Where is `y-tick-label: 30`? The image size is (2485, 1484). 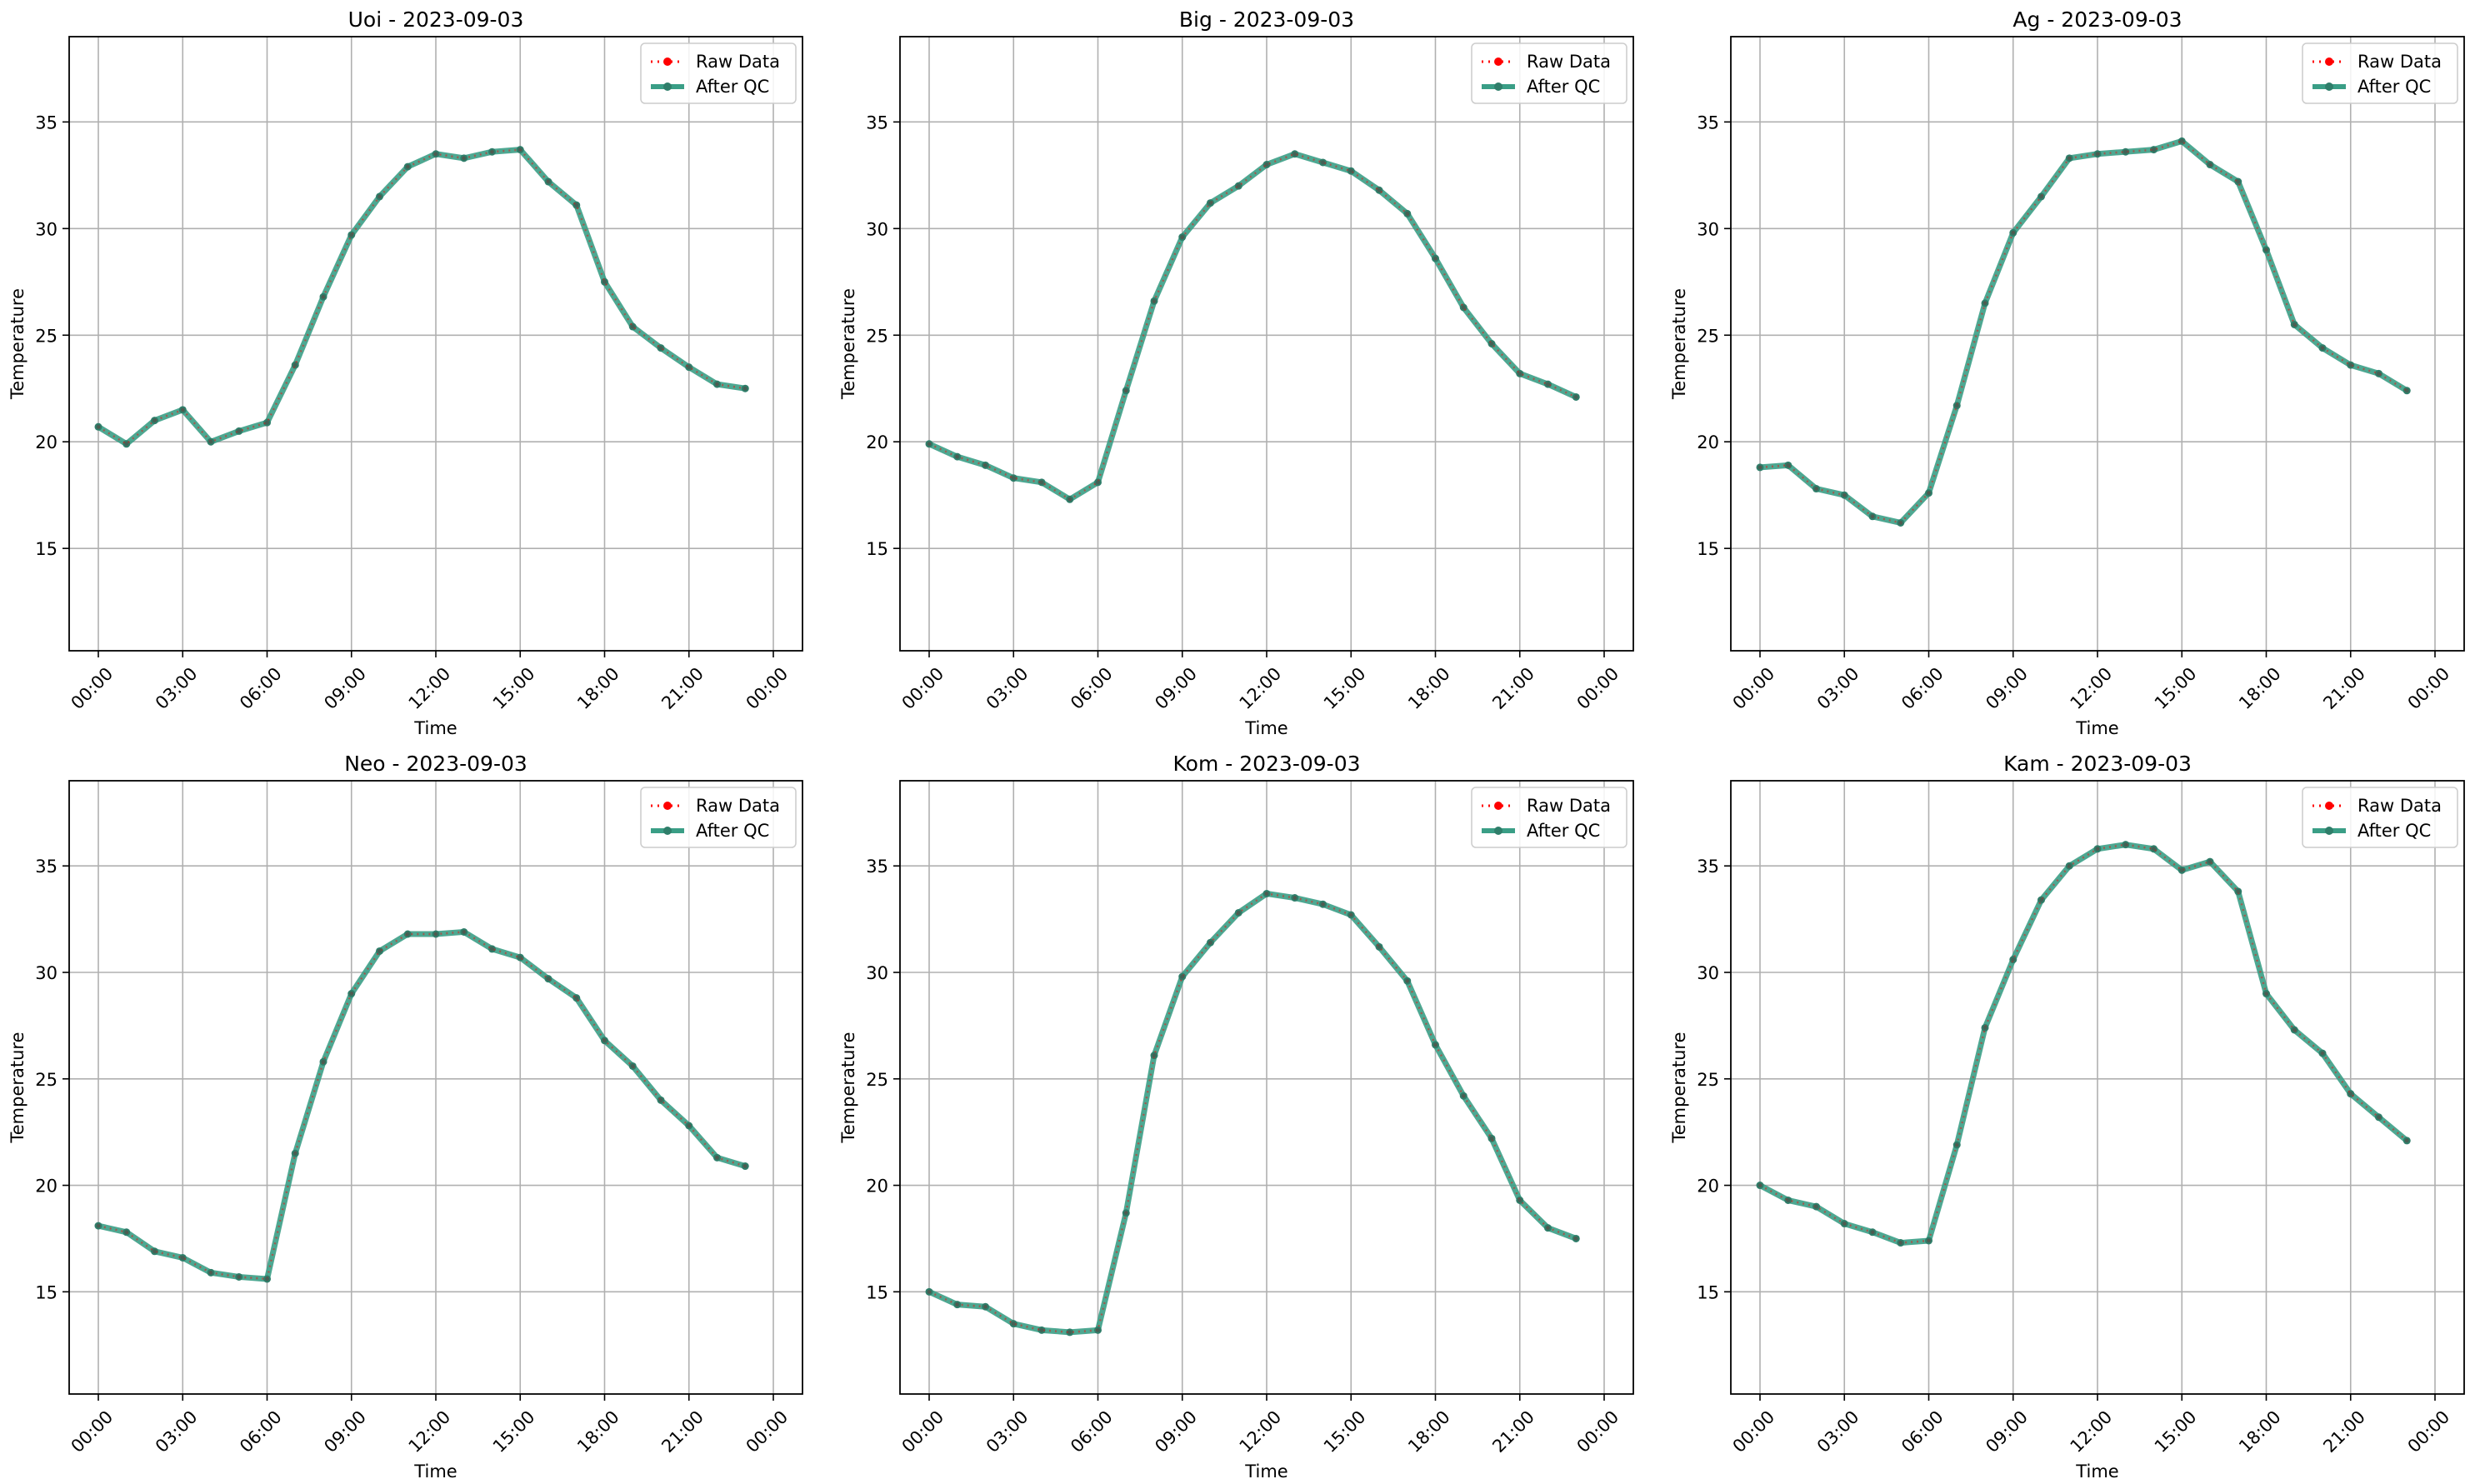
y-tick-label: 30 is located at coordinates (1708, 973).